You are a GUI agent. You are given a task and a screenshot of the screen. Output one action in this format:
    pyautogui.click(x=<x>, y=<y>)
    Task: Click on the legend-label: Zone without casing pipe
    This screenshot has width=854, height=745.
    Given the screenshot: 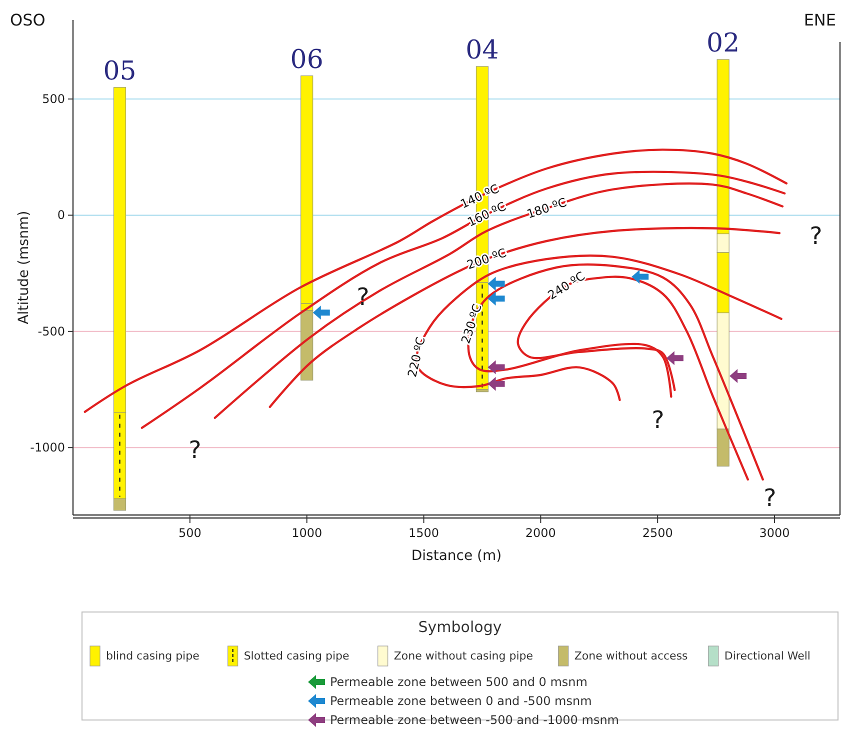 What is the action you would take?
    pyautogui.click(x=464, y=656)
    